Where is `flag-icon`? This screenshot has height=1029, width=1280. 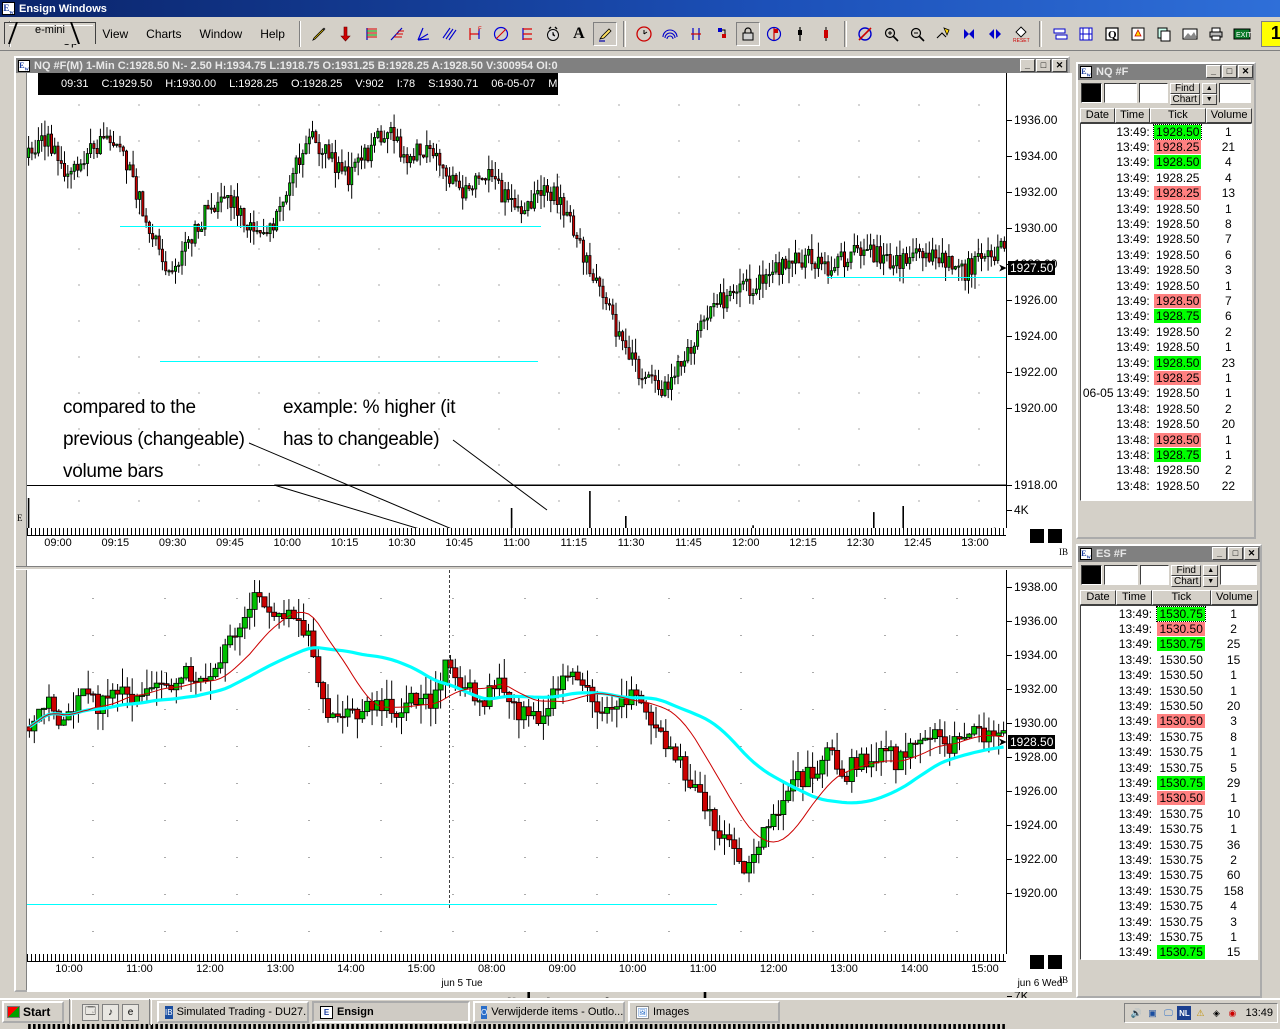 flag-icon is located at coordinates (722, 34).